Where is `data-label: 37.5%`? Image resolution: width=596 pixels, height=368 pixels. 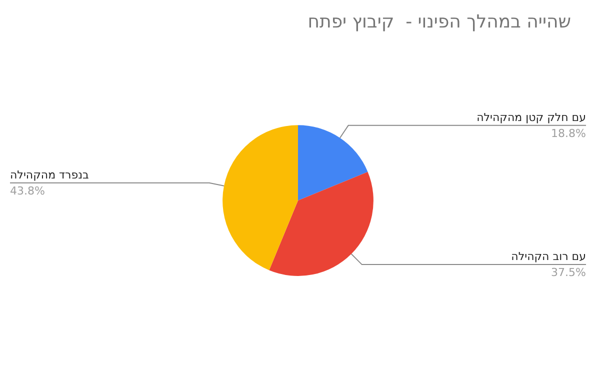
data-label: 37.5% is located at coordinates (568, 273).